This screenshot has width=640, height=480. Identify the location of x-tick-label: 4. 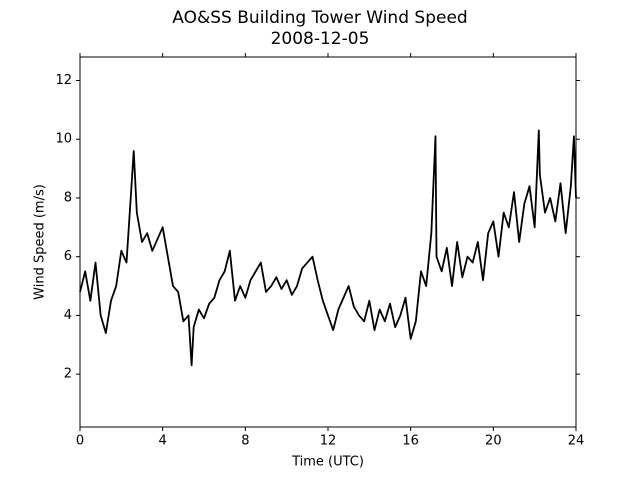
(163, 441).